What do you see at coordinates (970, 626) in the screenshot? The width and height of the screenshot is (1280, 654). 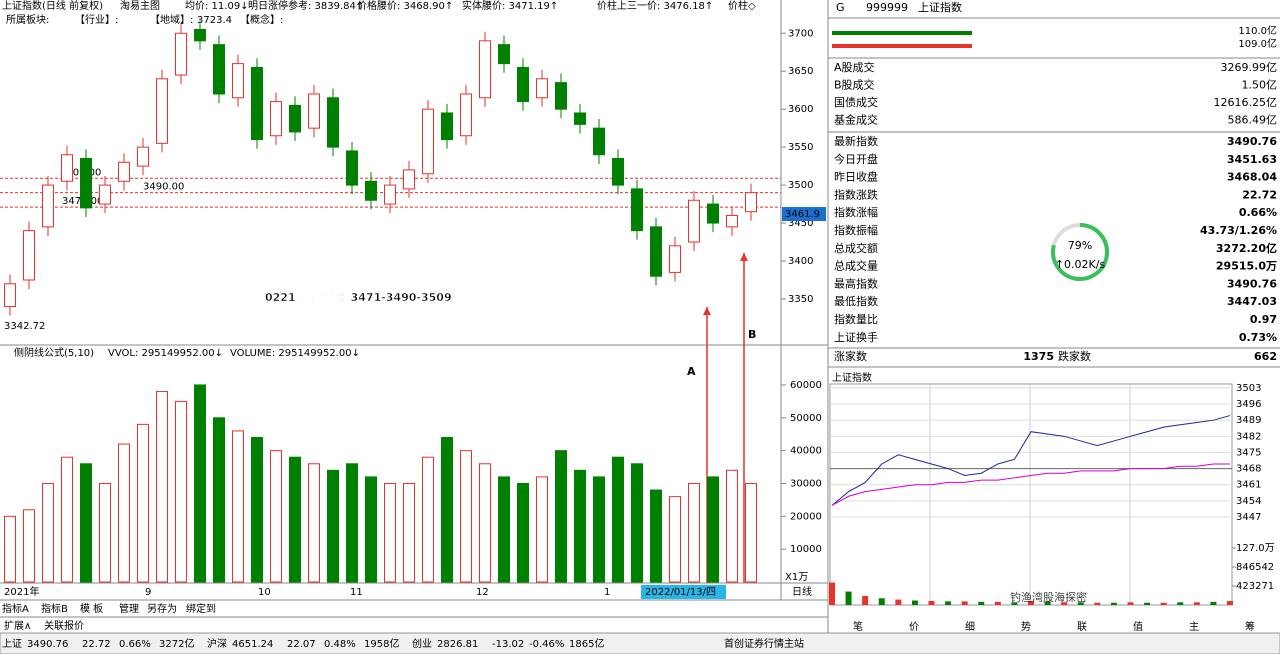 I see `panel-tab: 细` at bounding box center [970, 626].